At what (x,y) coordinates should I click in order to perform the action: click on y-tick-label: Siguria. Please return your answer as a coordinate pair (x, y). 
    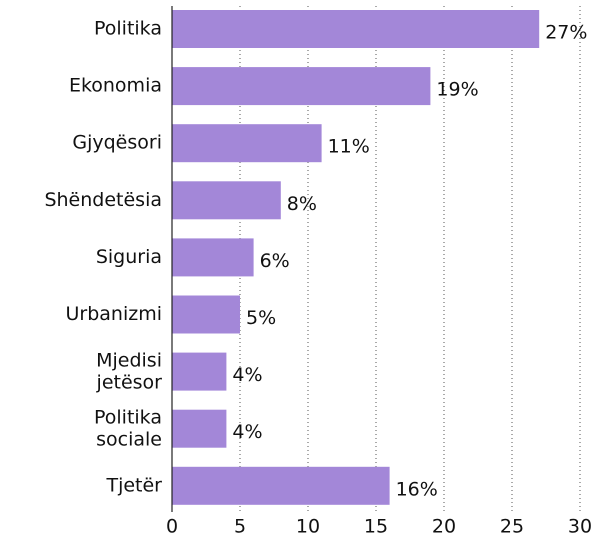
    Looking at the image, I should click on (129, 257).